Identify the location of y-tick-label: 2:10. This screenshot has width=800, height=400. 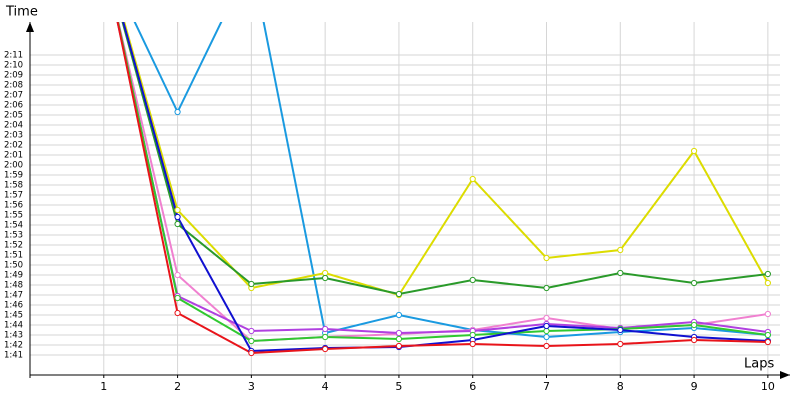
(13, 66).